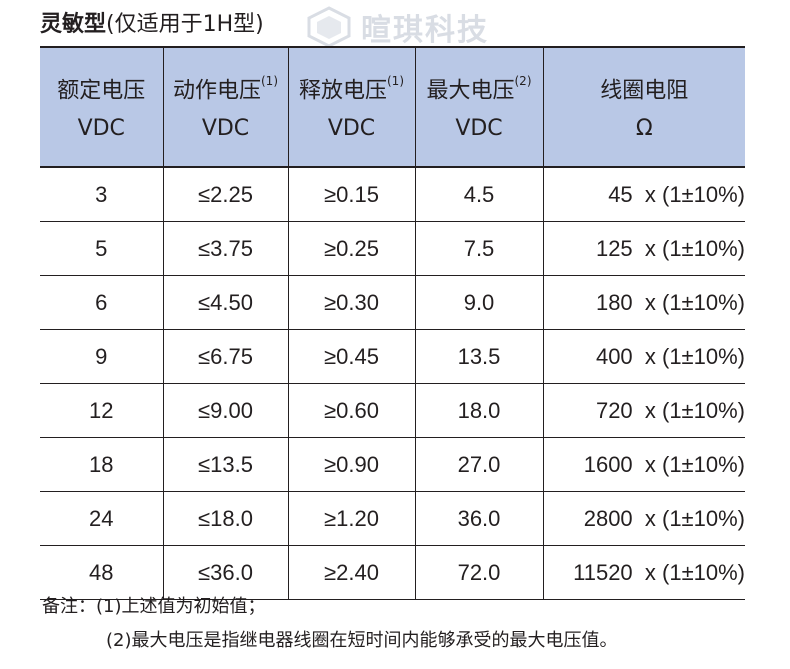 This screenshot has height=669, width=790. I want to click on watermark-logo-icon, so click(329, 27).